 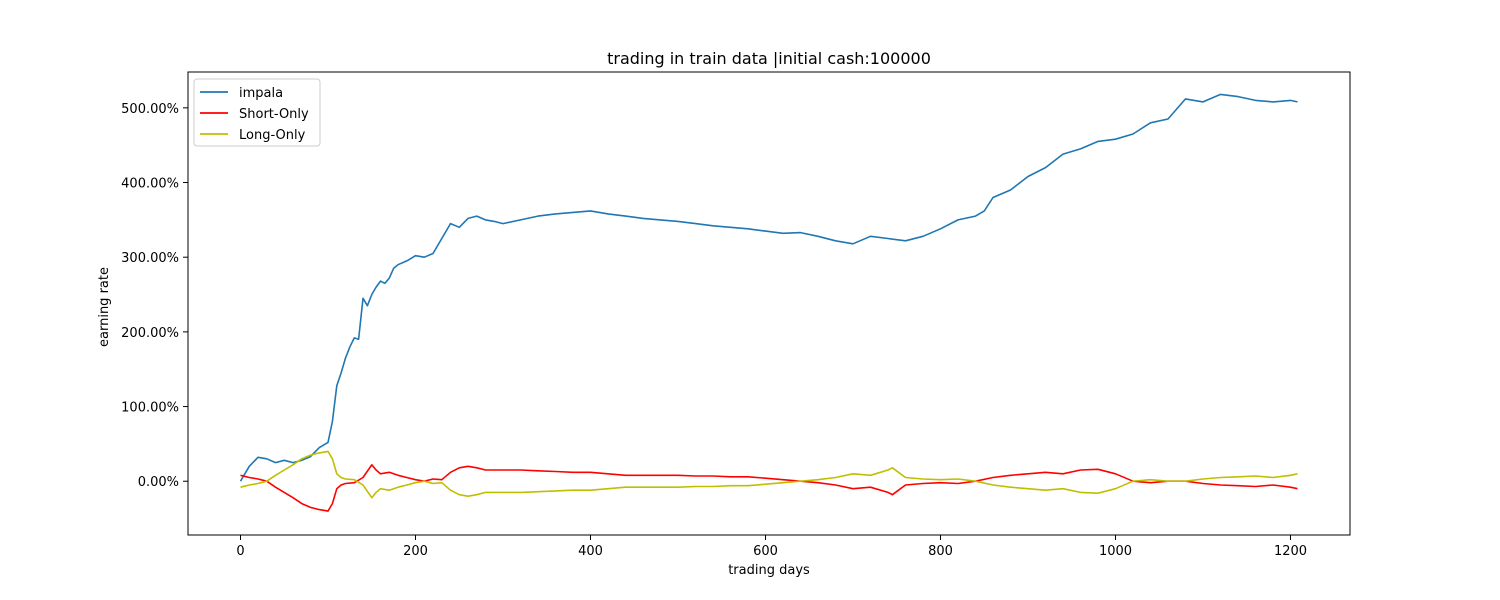 What do you see at coordinates (769, 570) in the screenshot?
I see `x-axis-label: trading days` at bounding box center [769, 570].